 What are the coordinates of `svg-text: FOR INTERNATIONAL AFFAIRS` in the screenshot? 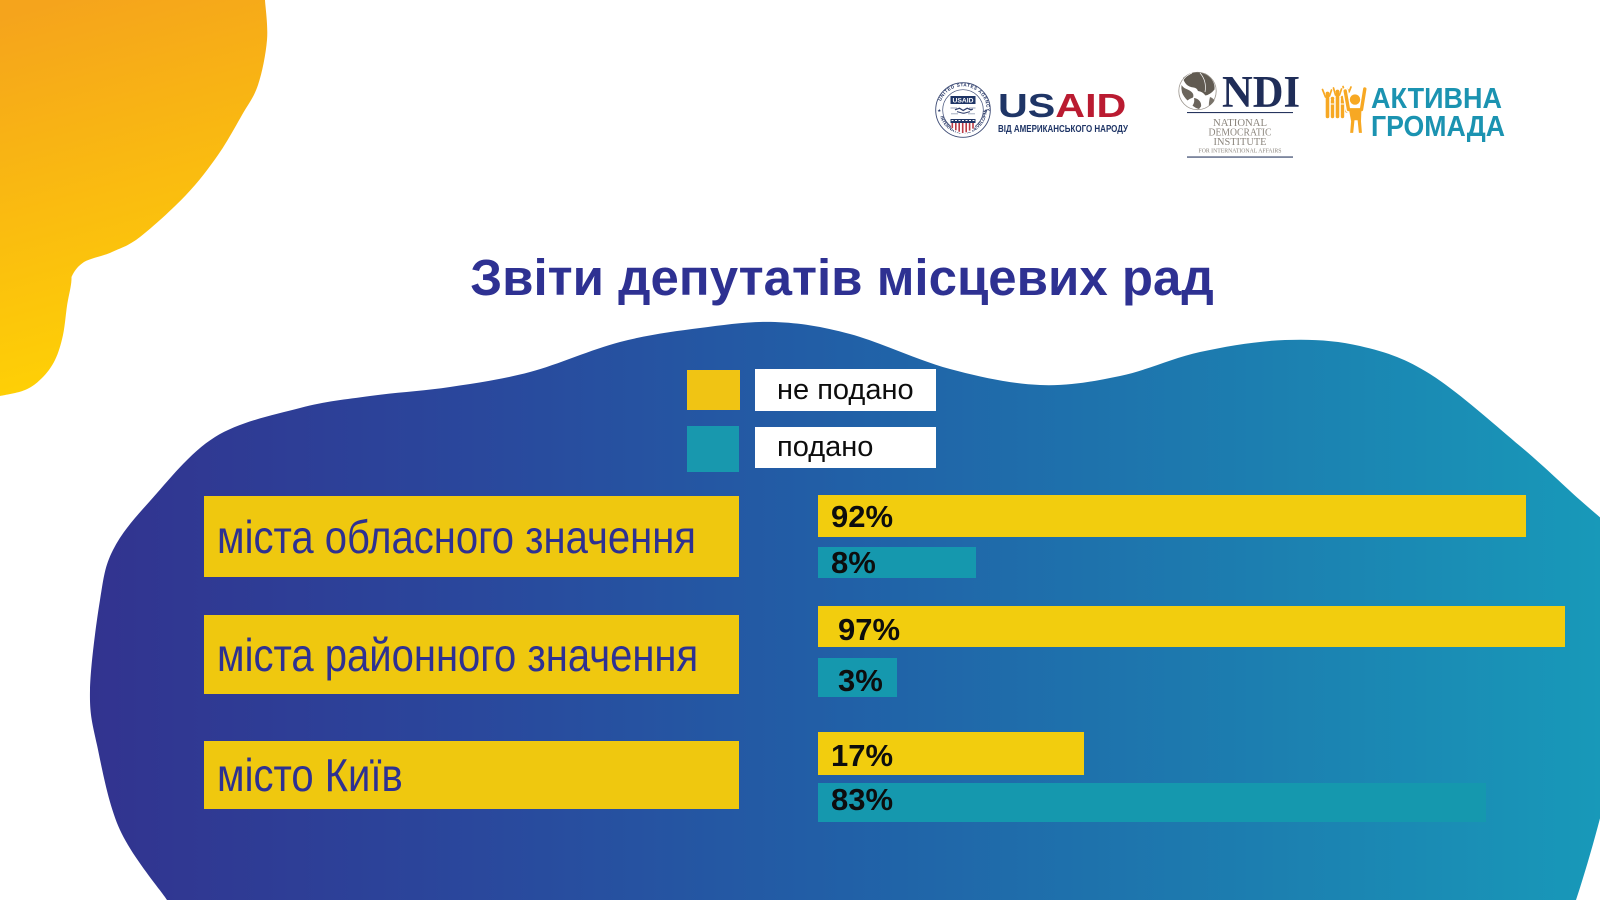 It's located at (1240, 151).